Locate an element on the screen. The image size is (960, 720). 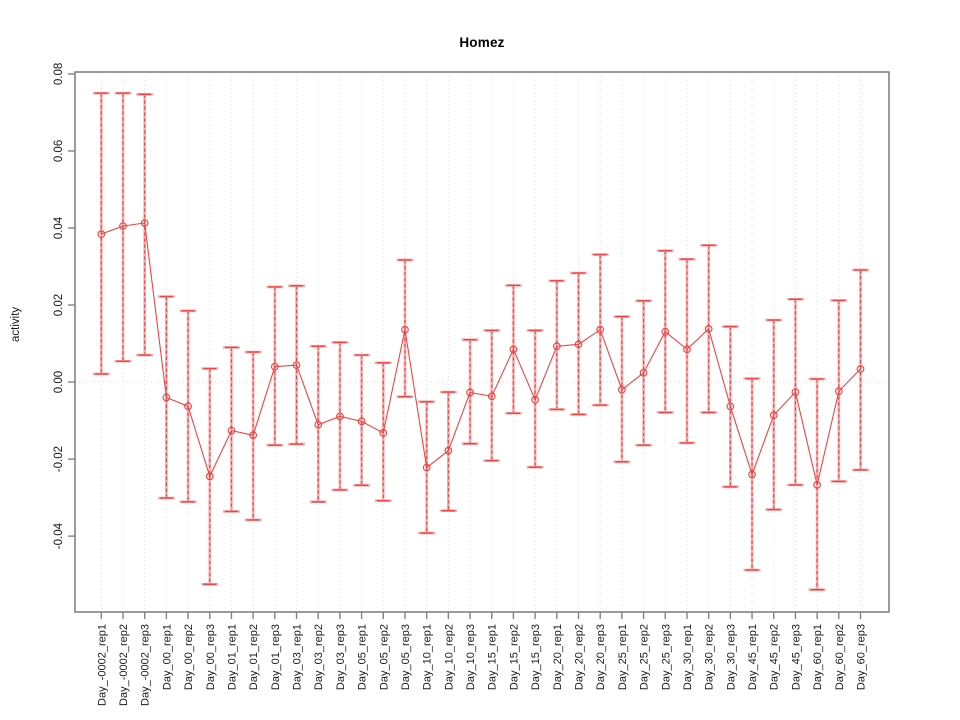
x-tick-label: Day_-0002_rep2 is located at coordinates (124, 665).